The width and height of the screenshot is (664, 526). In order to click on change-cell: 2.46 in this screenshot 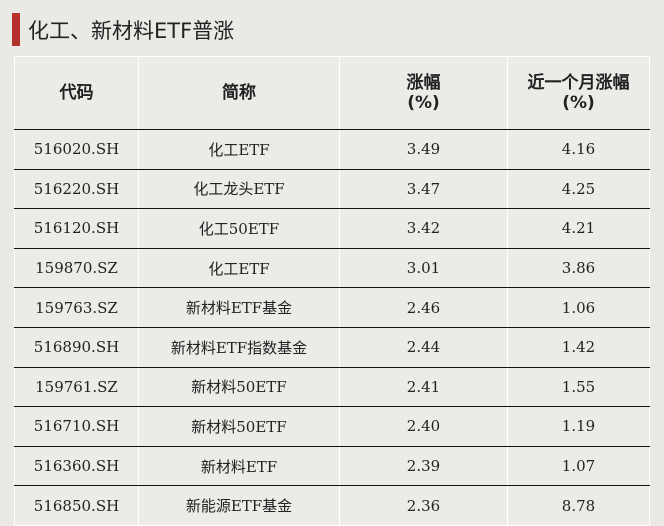, I will do `click(423, 307)`.